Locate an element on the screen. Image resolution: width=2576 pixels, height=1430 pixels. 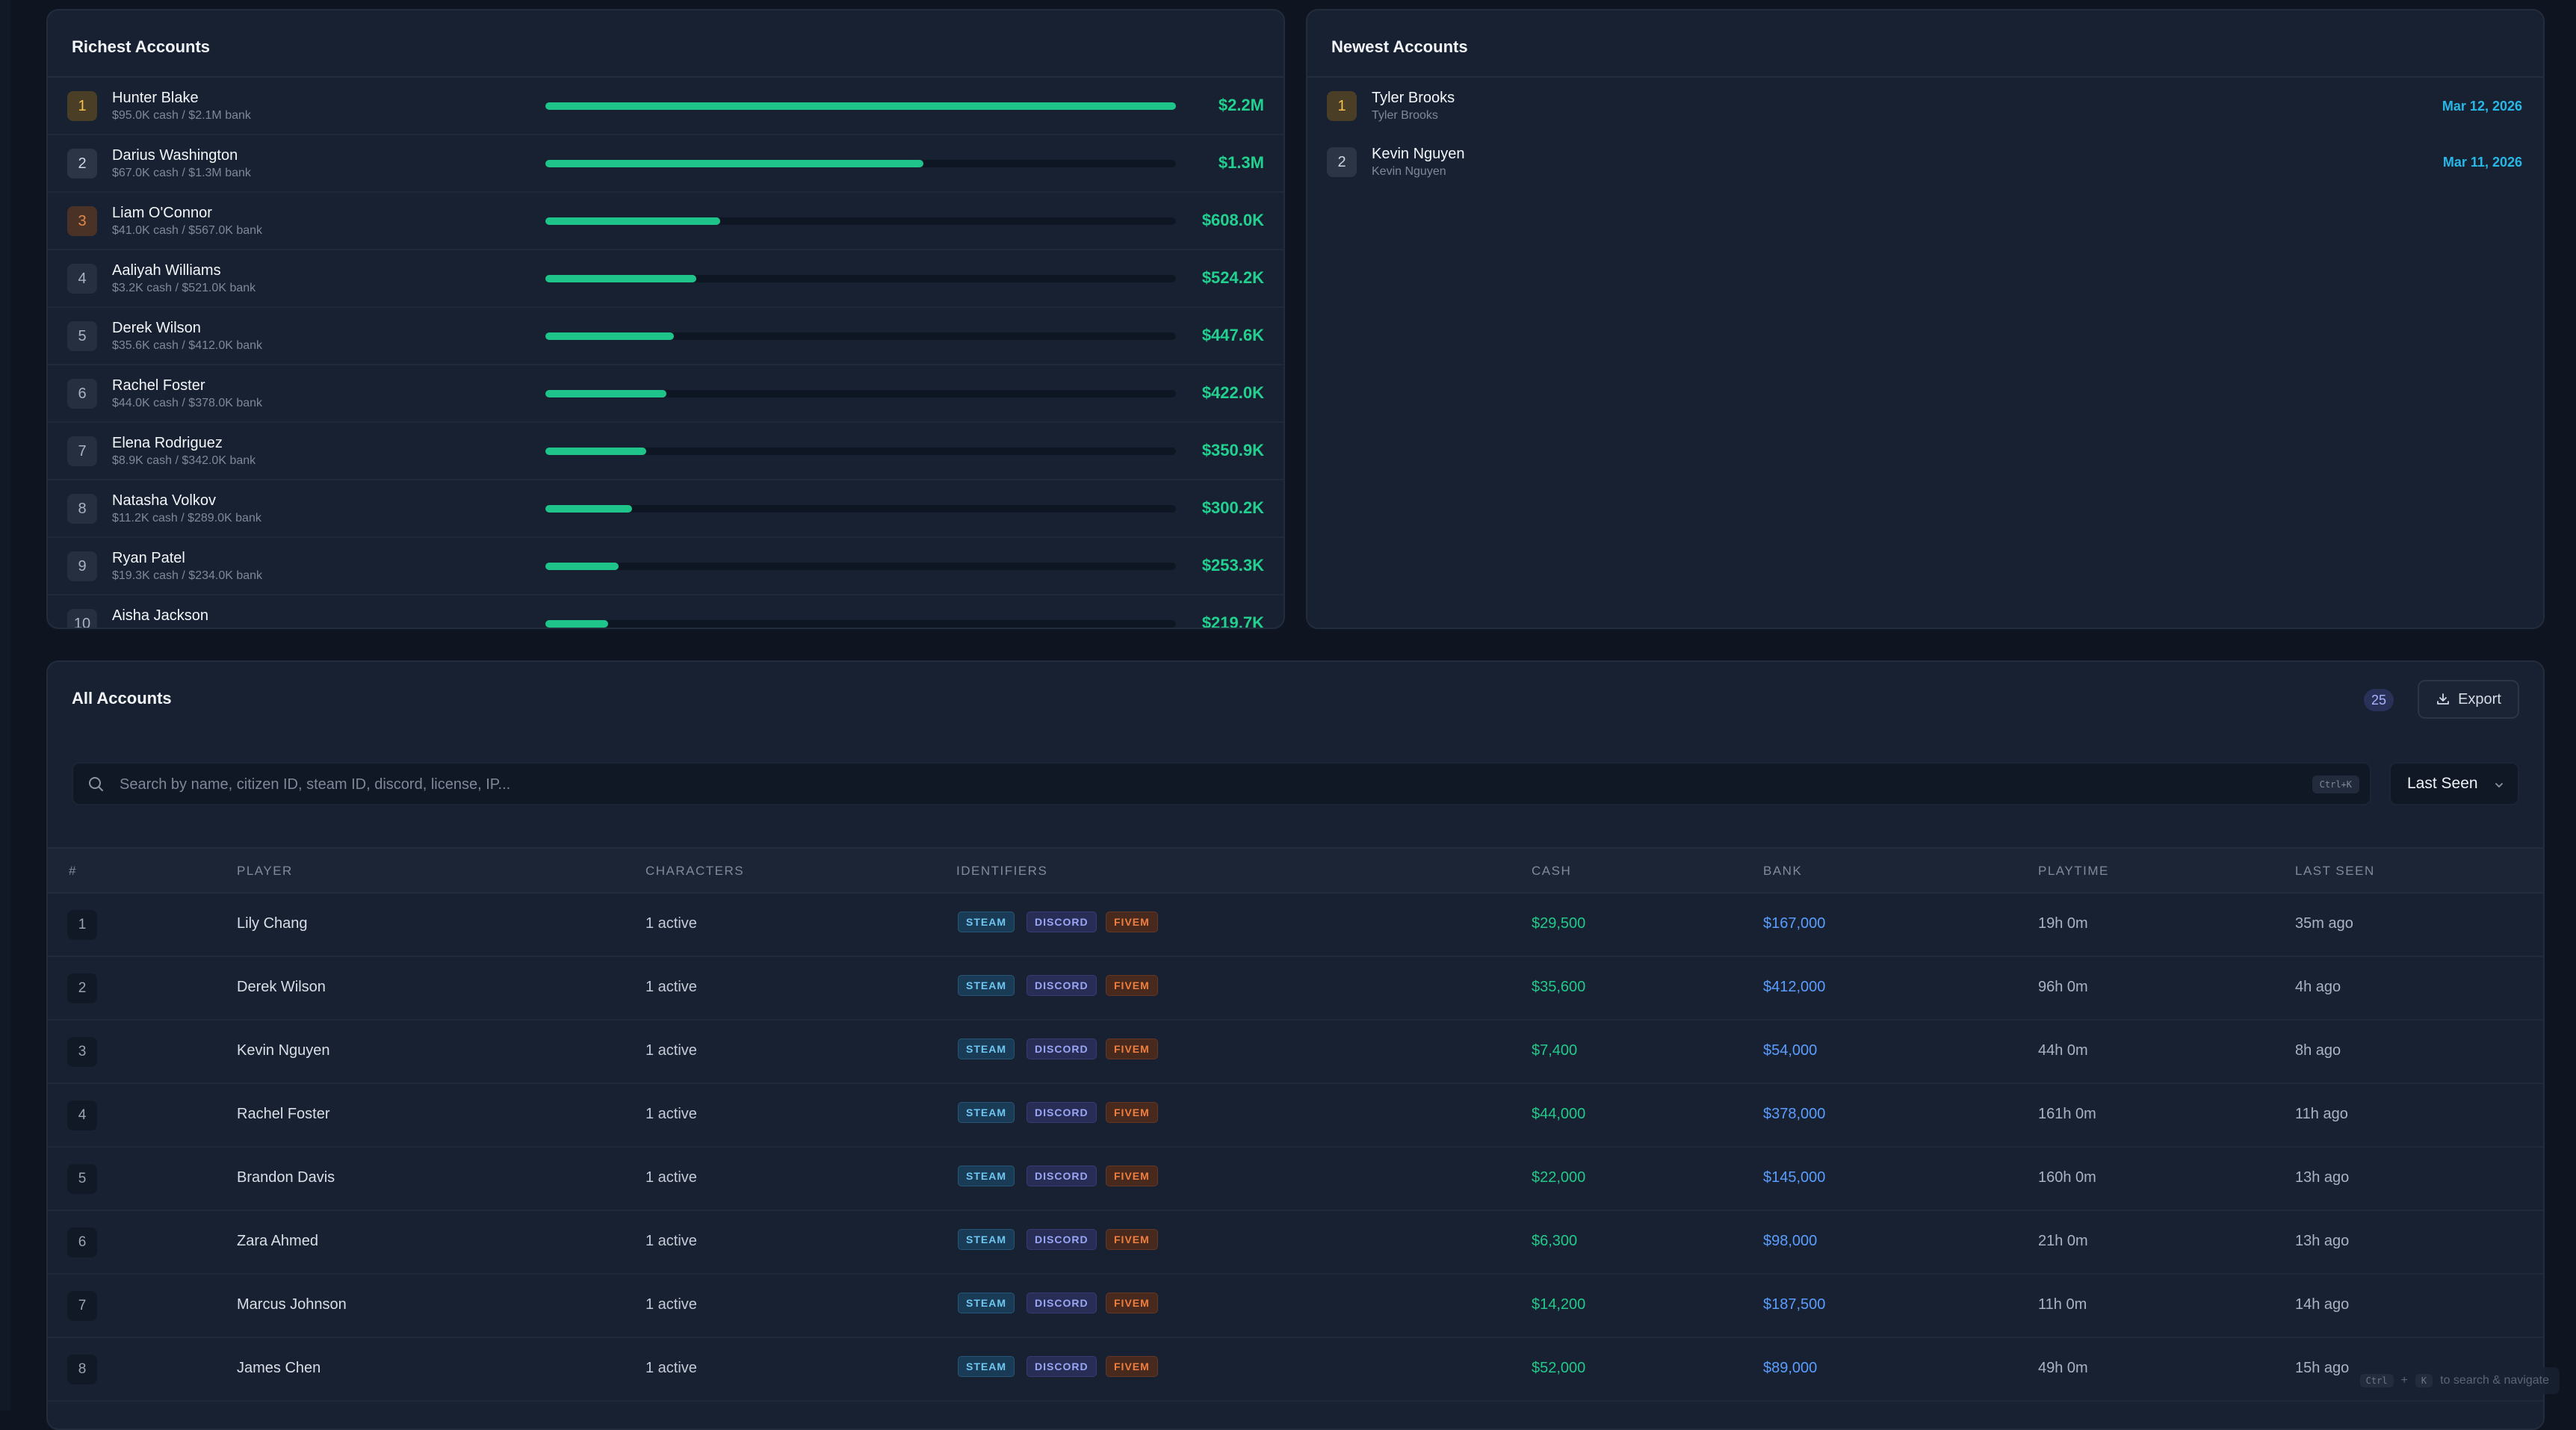
player-name: Tyler Brooks is located at coordinates (1413, 98).